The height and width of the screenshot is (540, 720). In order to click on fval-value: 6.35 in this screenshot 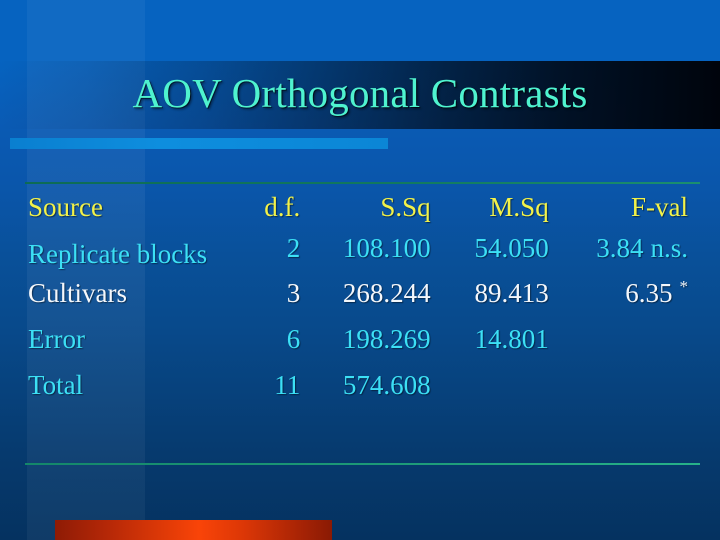, I will do `click(649, 293)`.